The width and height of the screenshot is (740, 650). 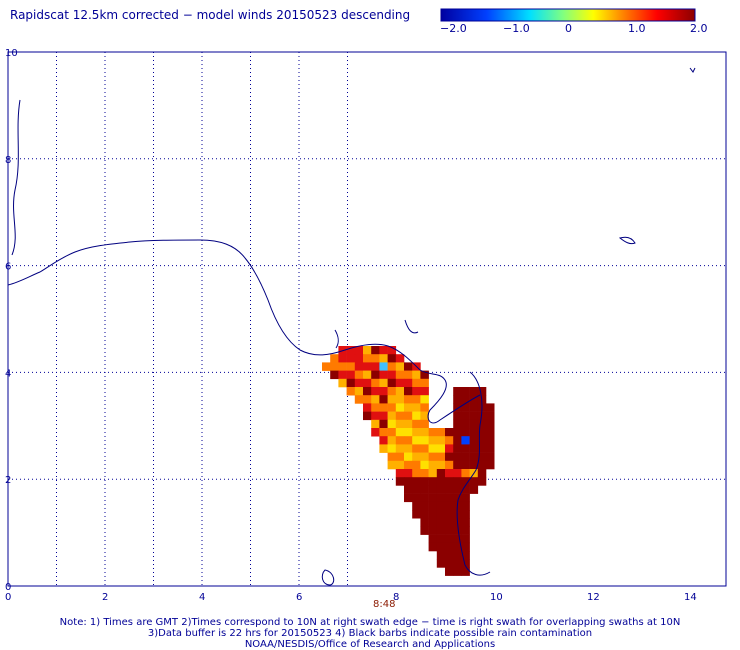 I want to click on y-tick-label: 6, so click(x=8, y=267).